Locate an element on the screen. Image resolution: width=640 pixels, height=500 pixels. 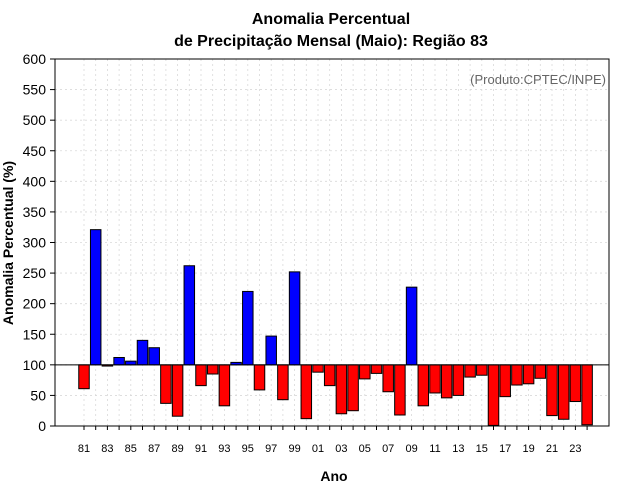
x-tick-label: 09 is located at coordinates (411, 449).